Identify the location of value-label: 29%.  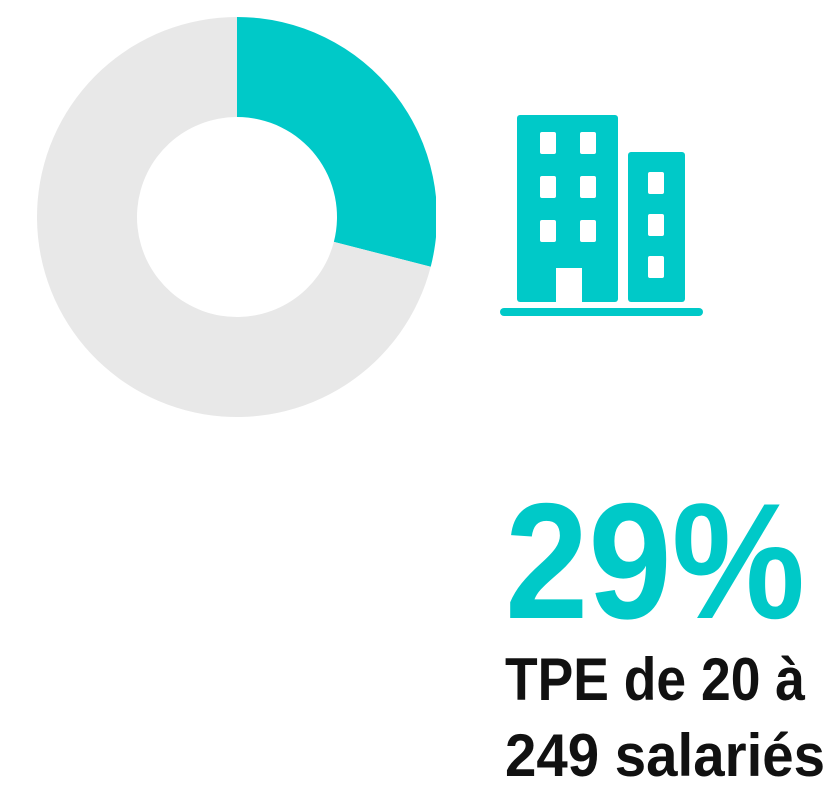
(655, 561).